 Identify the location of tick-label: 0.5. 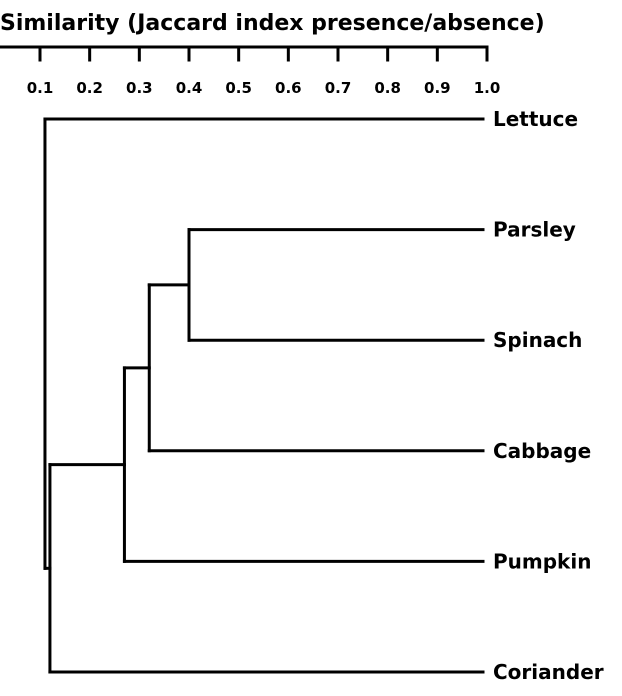
(238, 88).